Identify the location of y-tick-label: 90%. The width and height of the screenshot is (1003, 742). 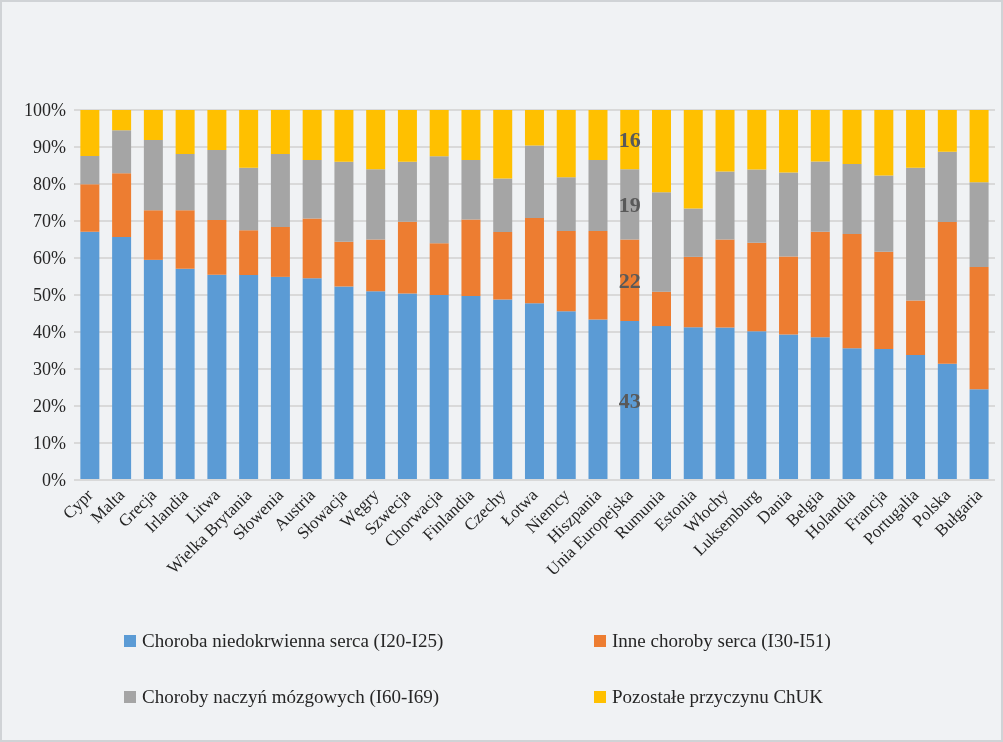
(49, 147).